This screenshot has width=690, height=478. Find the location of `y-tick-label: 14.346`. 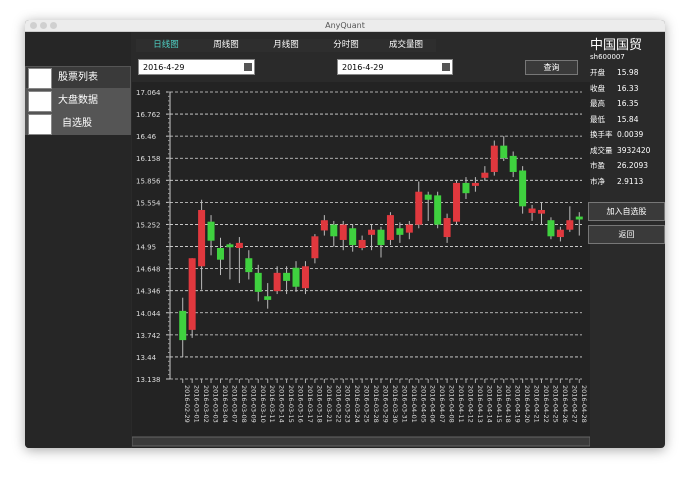

y-tick-label: 14.346 is located at coordinates (148, 292).